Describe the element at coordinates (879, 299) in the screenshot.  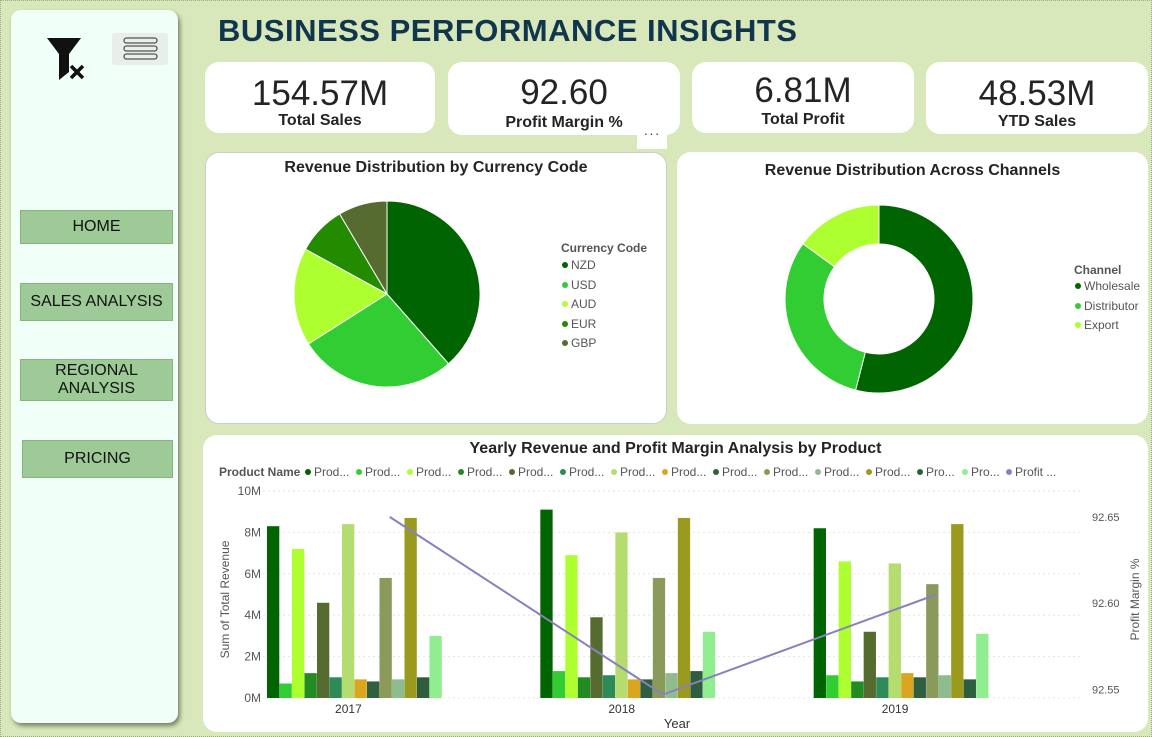
I see `channel-donut-chart` at that location.